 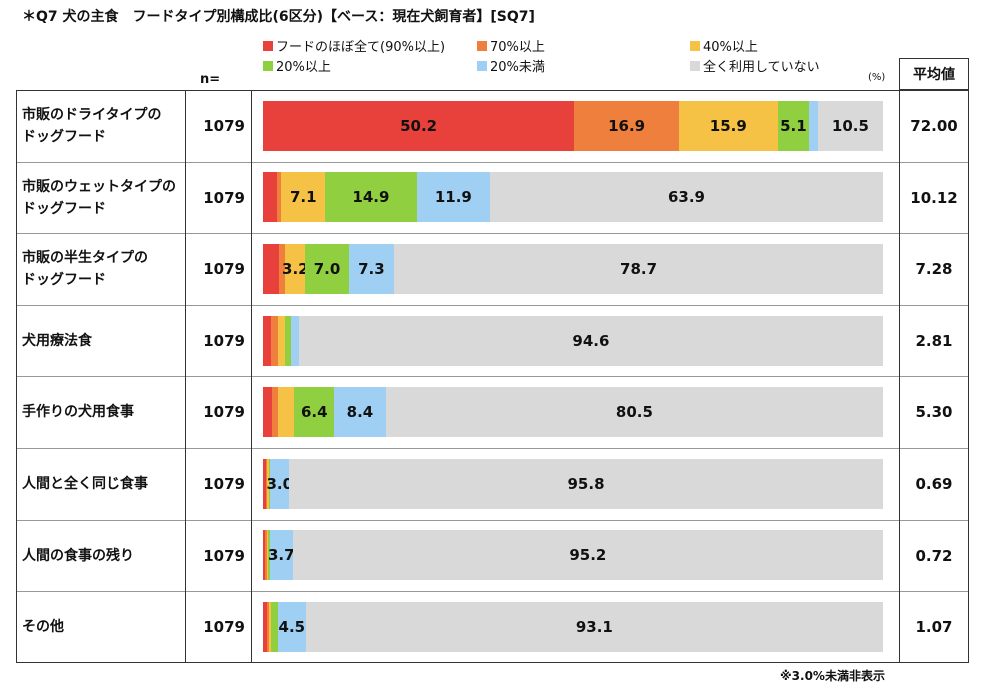 I want to click on bar-segment: 78.7, so click(x=638, y=269).